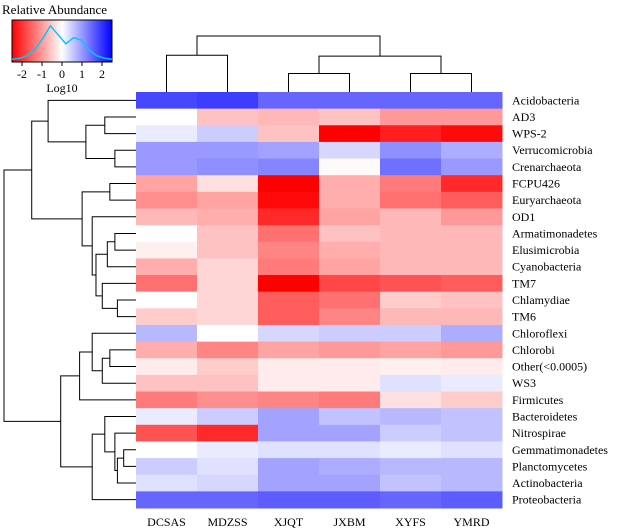 Image resolution: width=620 pixels, height=532 pixels. What do you see at coordinates (61, 88) in the screenshot?
I see `legend-scale-label: Log10` at bounding box center [61, 88].